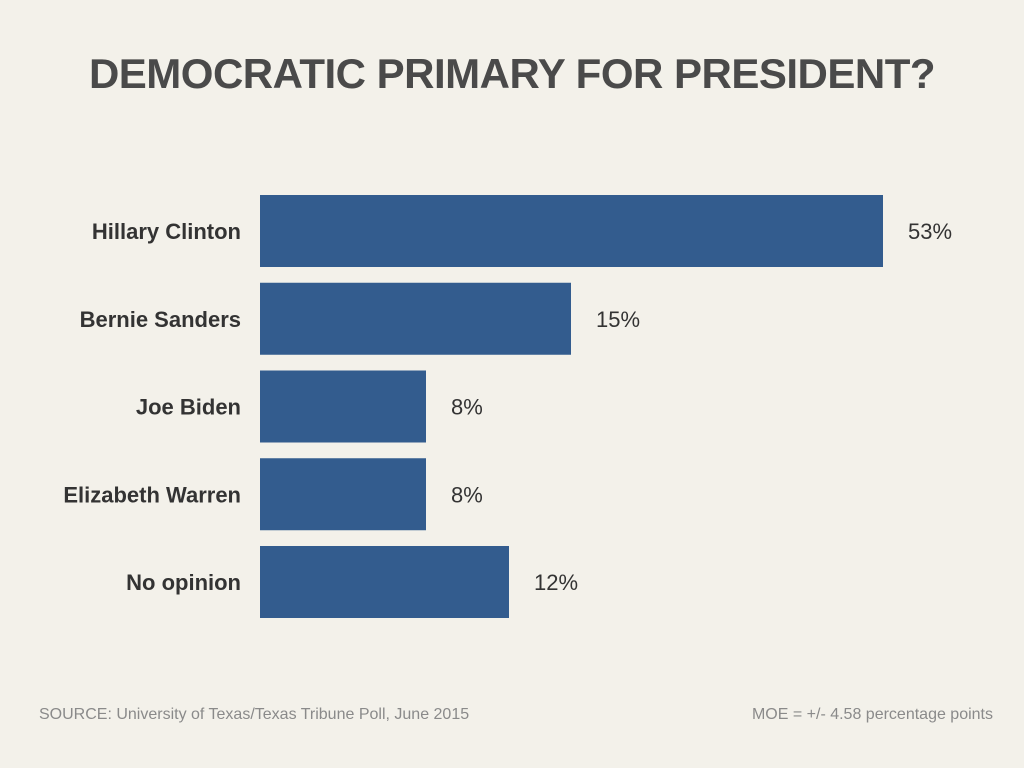 The image size is (1024, 768). I want to click on bar-elizabeth-warren, so click(343, 494).